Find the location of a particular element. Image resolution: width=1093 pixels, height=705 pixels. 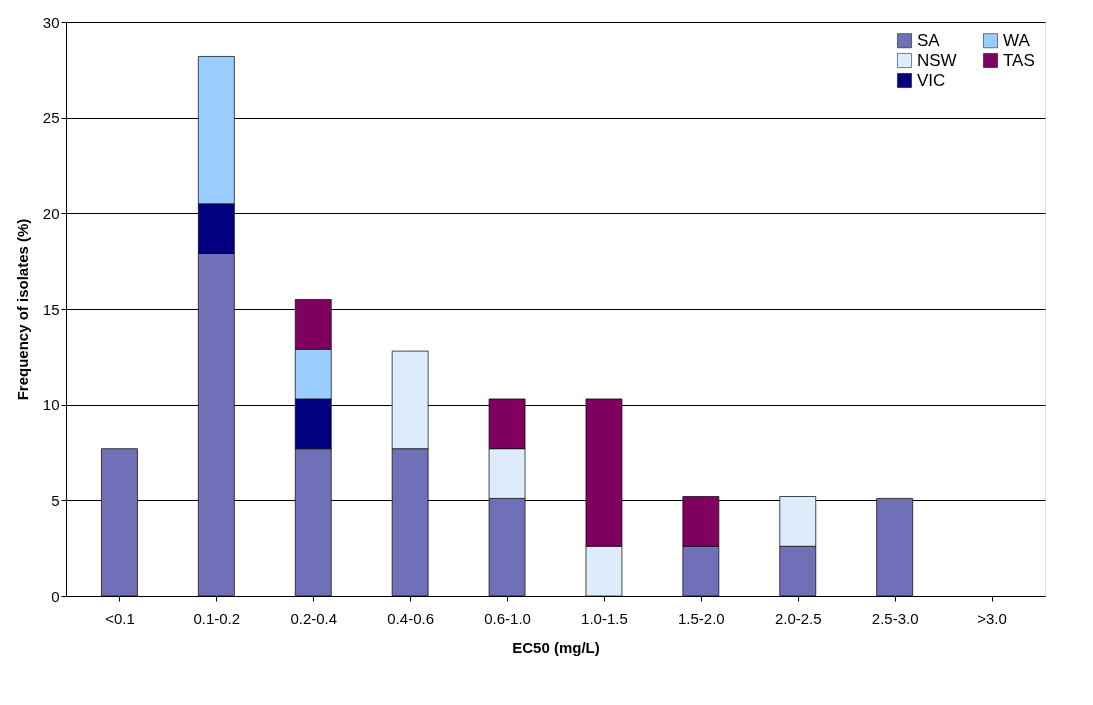

y-tick-label: 25 is located at coordinates (51, 118).